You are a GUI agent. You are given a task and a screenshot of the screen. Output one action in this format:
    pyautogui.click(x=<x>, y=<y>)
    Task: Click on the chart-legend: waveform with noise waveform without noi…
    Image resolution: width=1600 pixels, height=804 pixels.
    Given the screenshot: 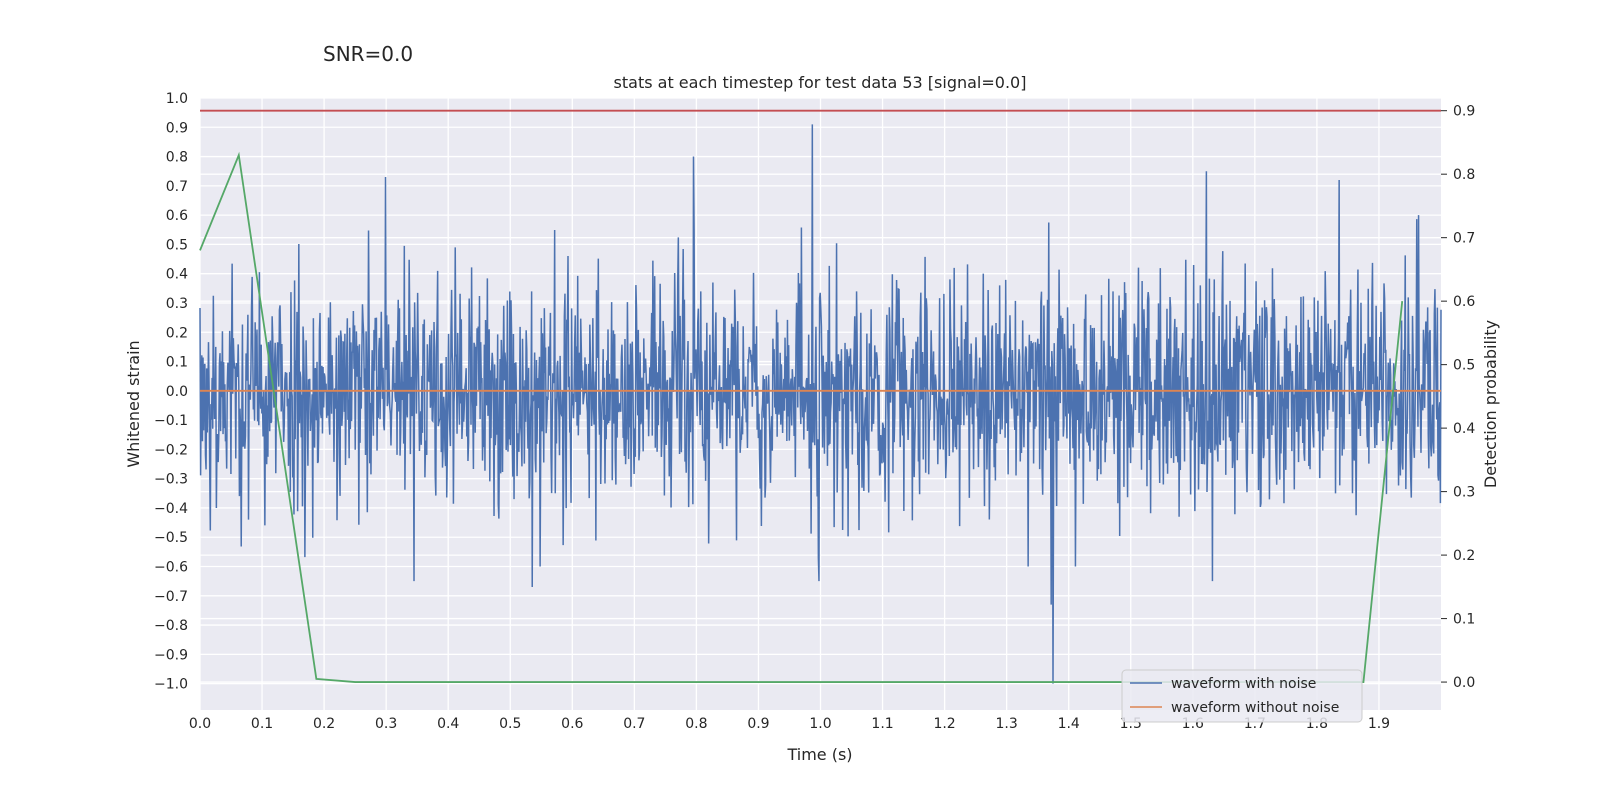 What is the action you would take?
    pyautogui.click(x=1242, y=696)
    